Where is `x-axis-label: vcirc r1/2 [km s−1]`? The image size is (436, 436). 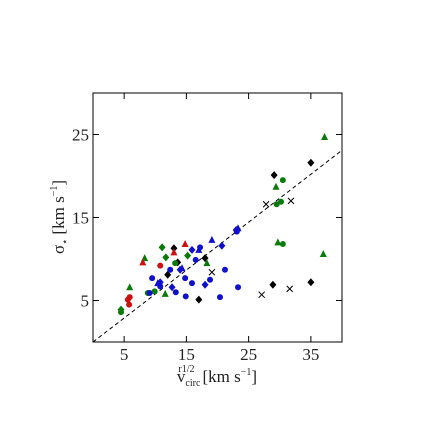
x-axis-label: vcirc r1/2 [km s−1] is located at coordinates (217, 376).